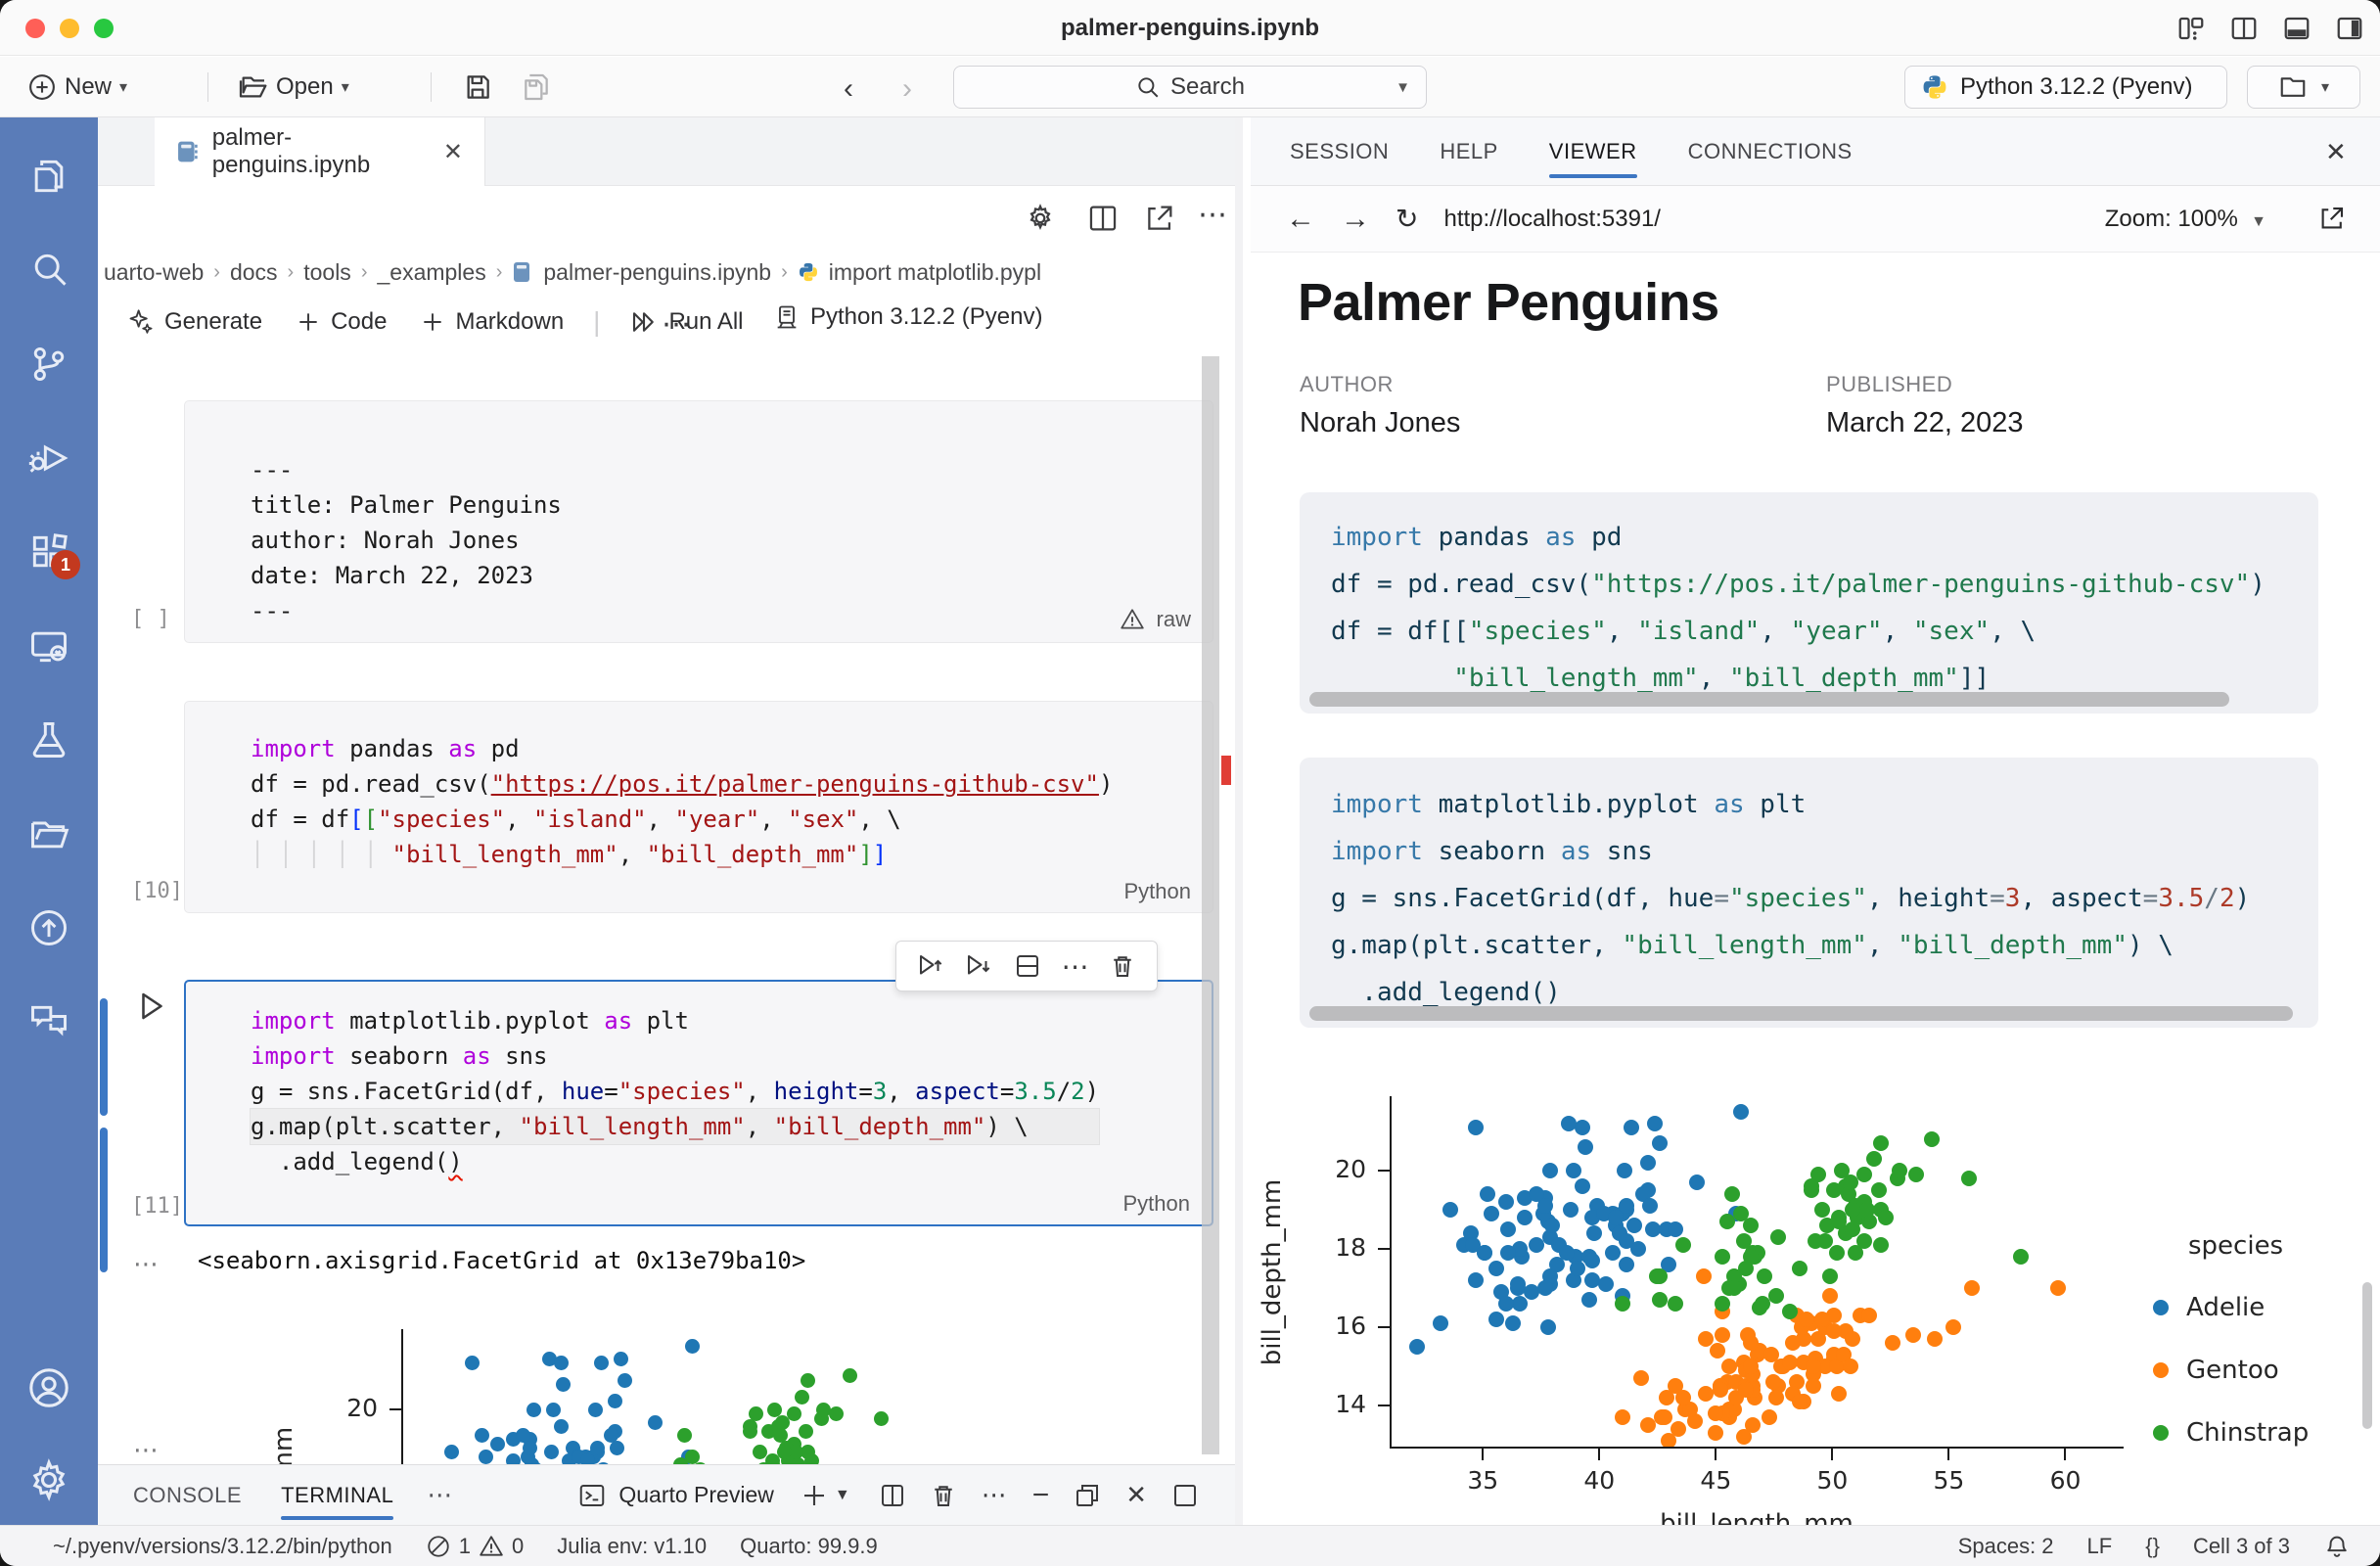  Describe the element at coordinates (943, 1495) in the screenshot. I see `kill-terminal-icon` at that location.